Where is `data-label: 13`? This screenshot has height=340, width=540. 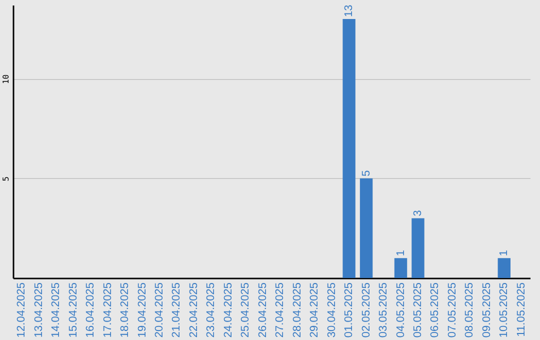
data-label: 13 is located at coordinates (349, 10).